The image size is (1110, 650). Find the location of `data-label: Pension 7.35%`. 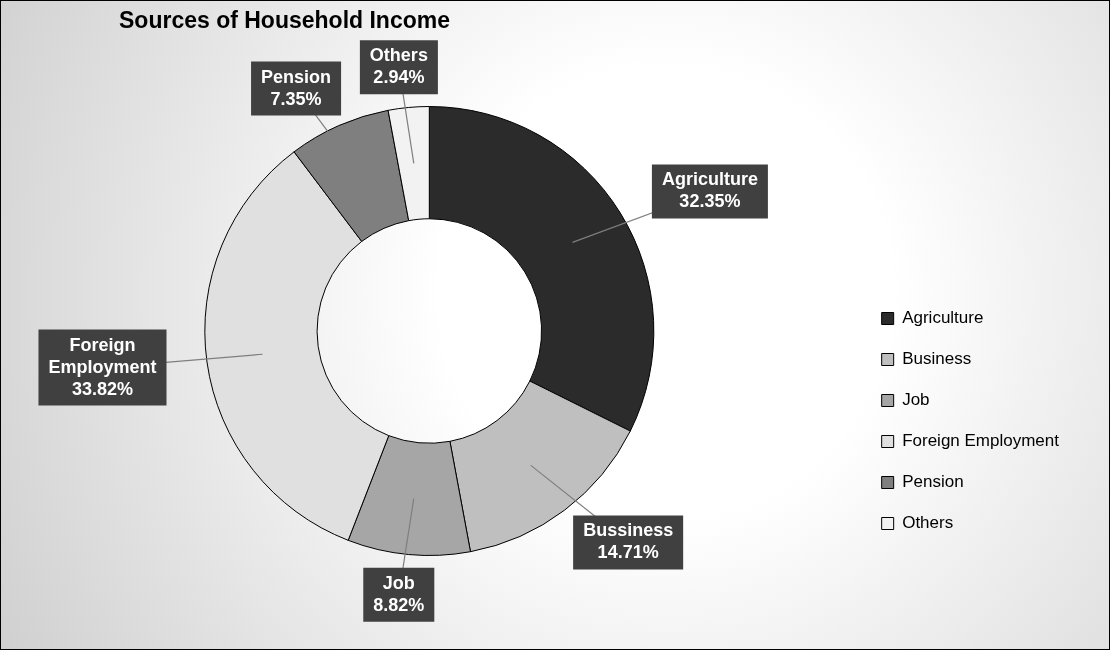

data-label: Pension 7.35% is located at coordinates (296, 87).